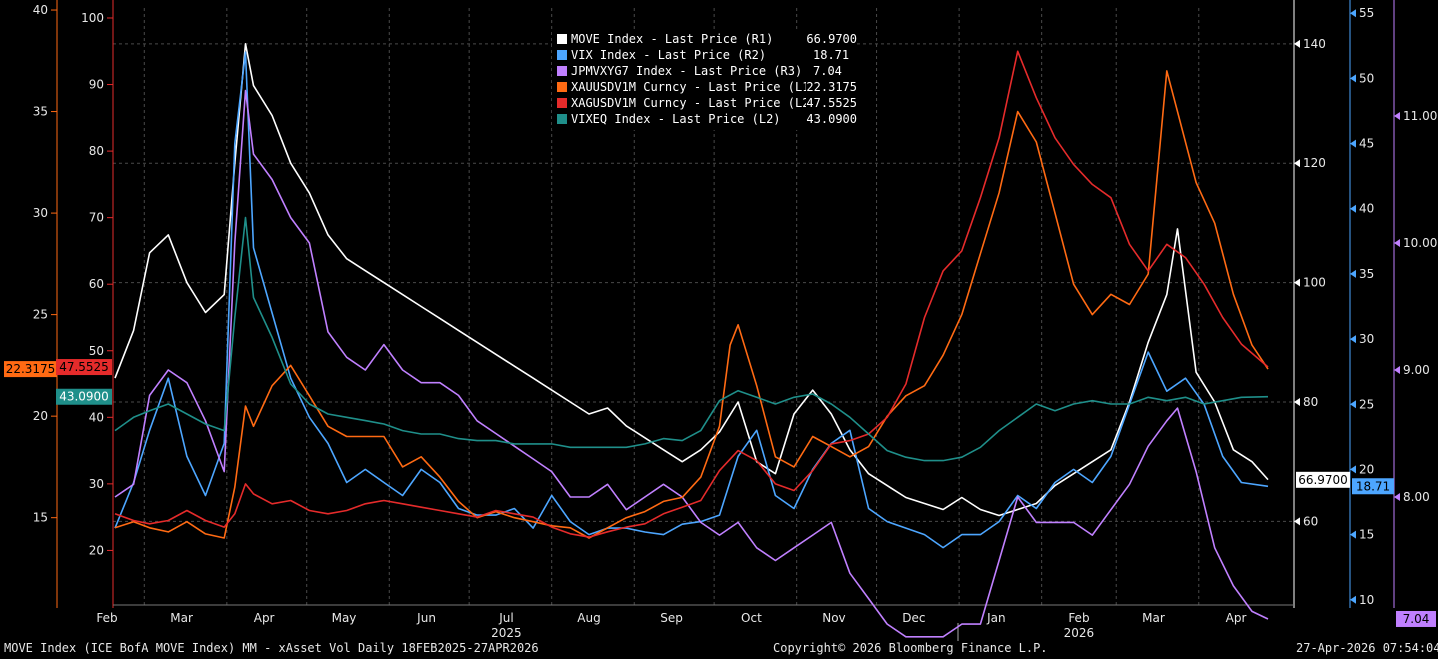 This screenshot has width=1438, height=659. I want to click on last-value-badge-xagusdv1m-text: 47.5525, so click(84, 367).